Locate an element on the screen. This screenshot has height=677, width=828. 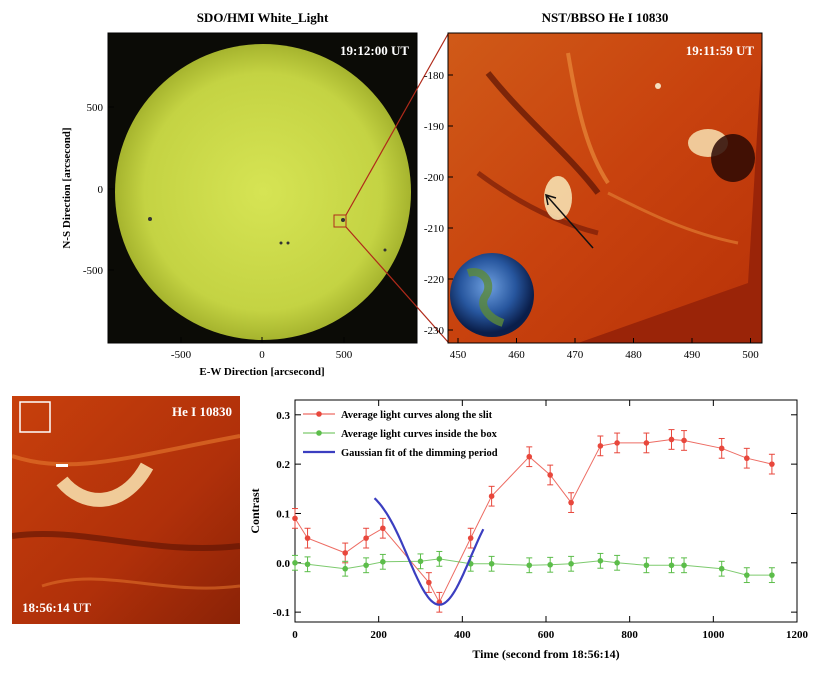
sdo-ytick: -500 is located at coordinates (93, 271).